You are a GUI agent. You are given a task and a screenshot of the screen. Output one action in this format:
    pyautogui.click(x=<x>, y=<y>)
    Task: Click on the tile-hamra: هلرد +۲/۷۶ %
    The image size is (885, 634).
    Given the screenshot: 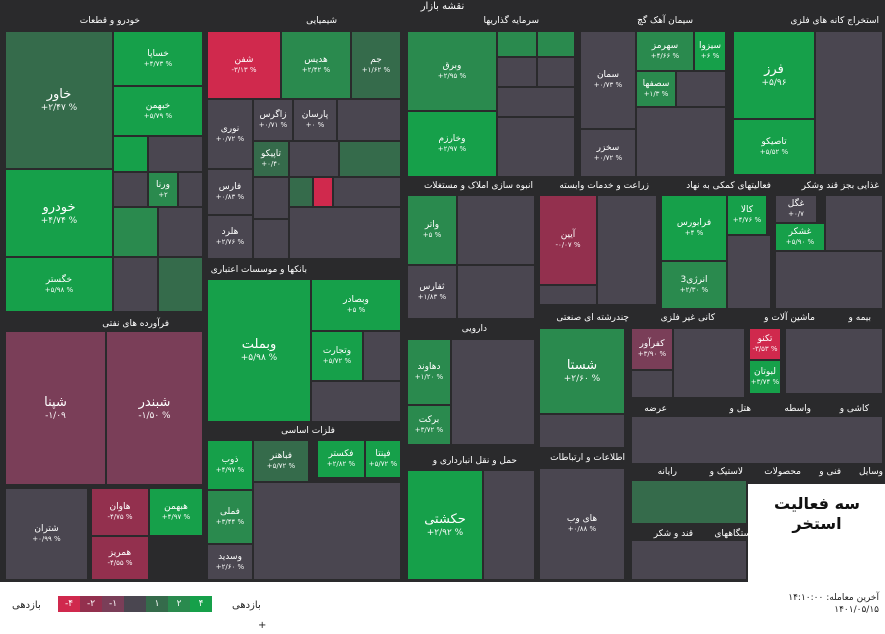 What is the action you would take?
    pyautogui.click(x=230, y=237)
    